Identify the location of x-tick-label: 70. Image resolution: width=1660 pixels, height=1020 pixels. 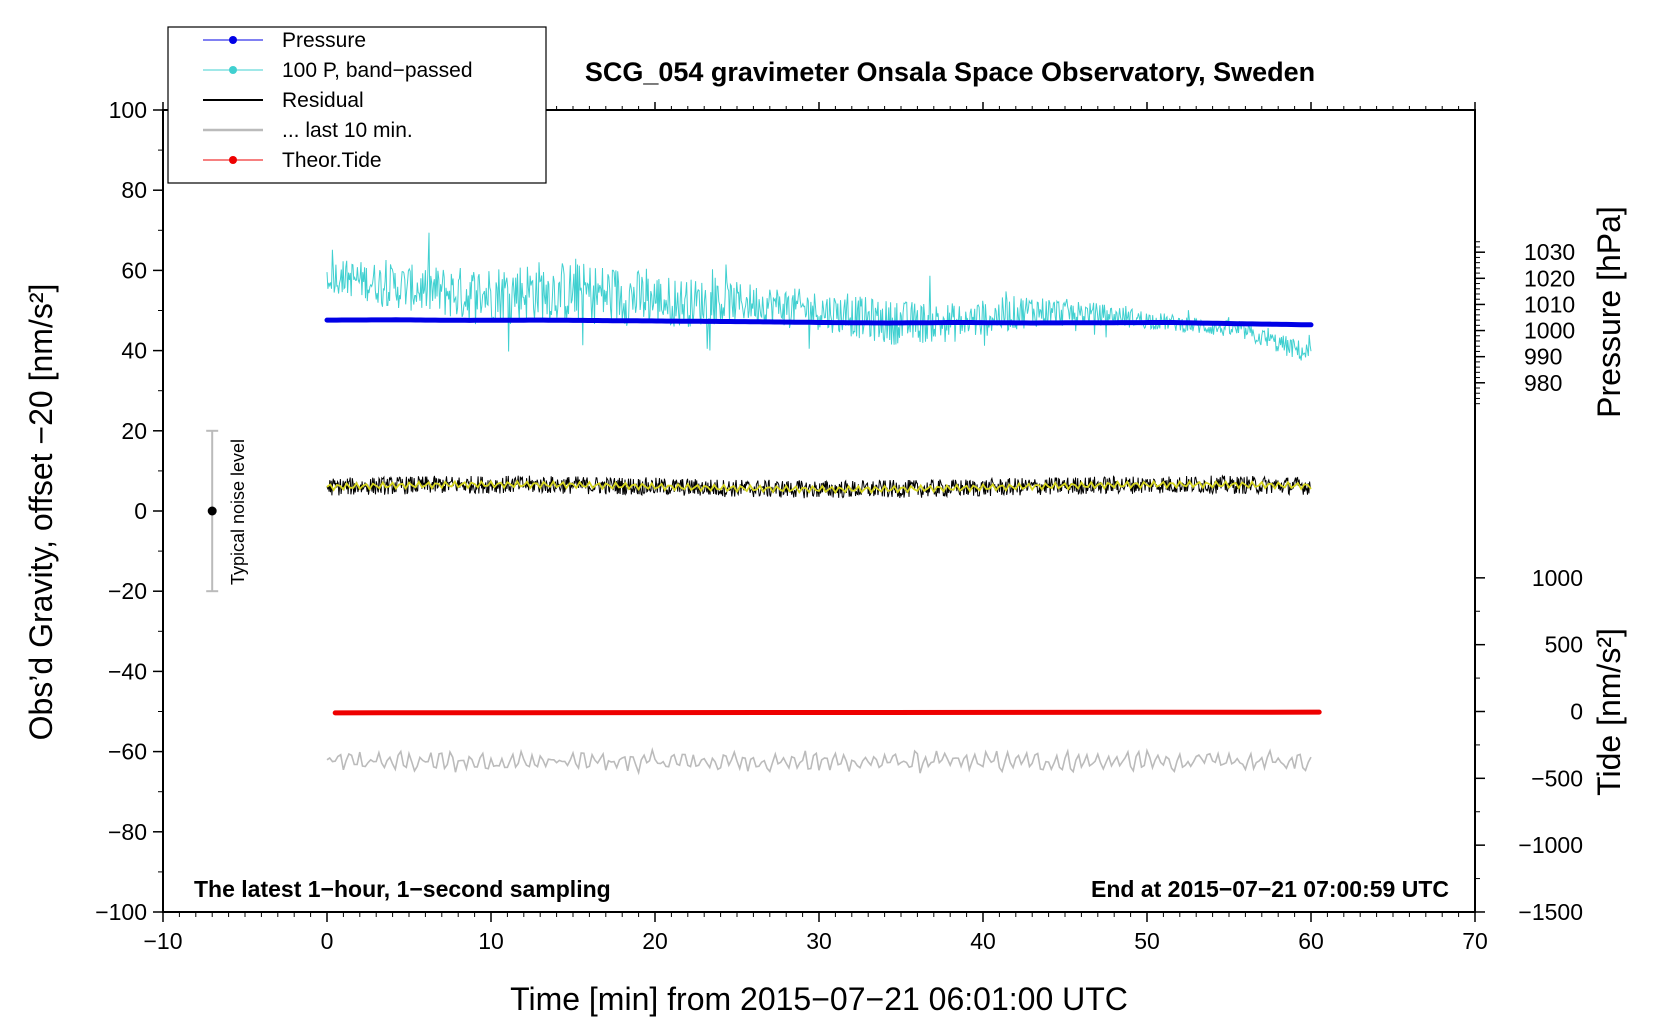
(1475, 941).